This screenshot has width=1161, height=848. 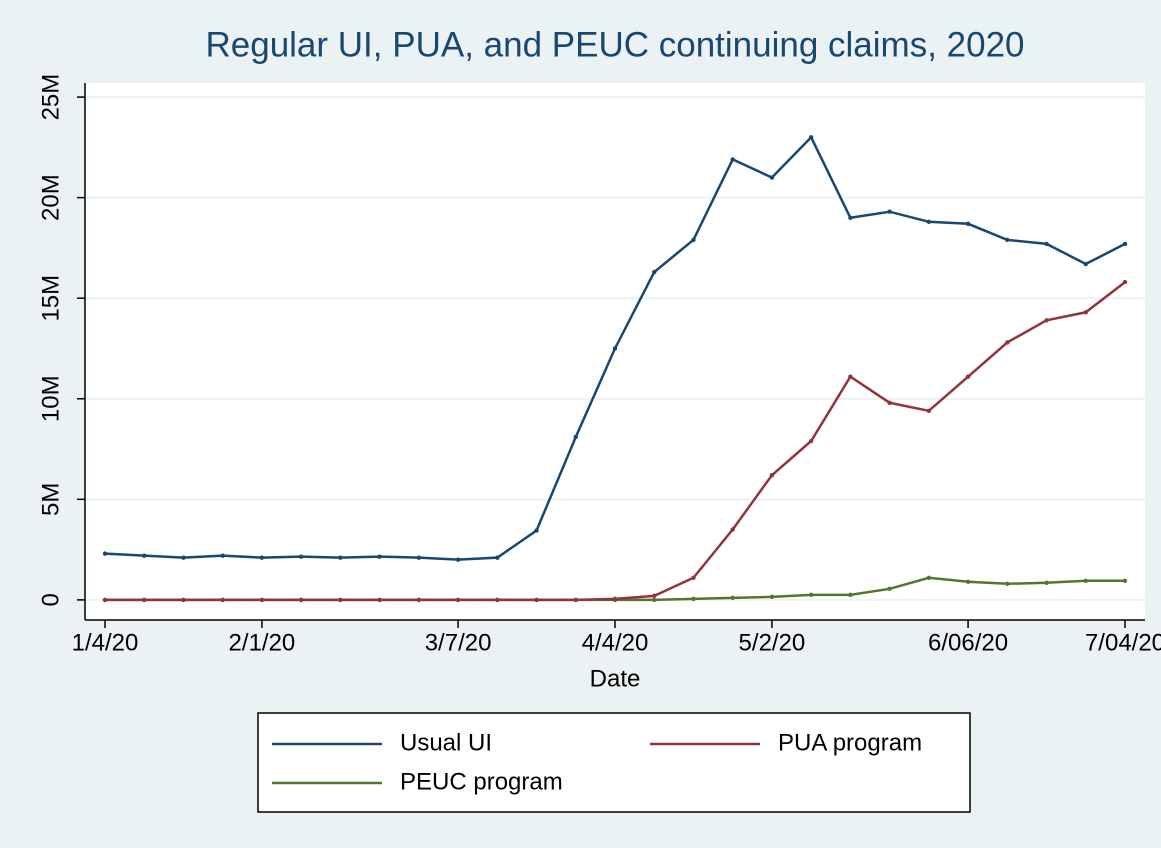 I want to click on x-tick-label: 5/2/20, so click(x=772, y=642).